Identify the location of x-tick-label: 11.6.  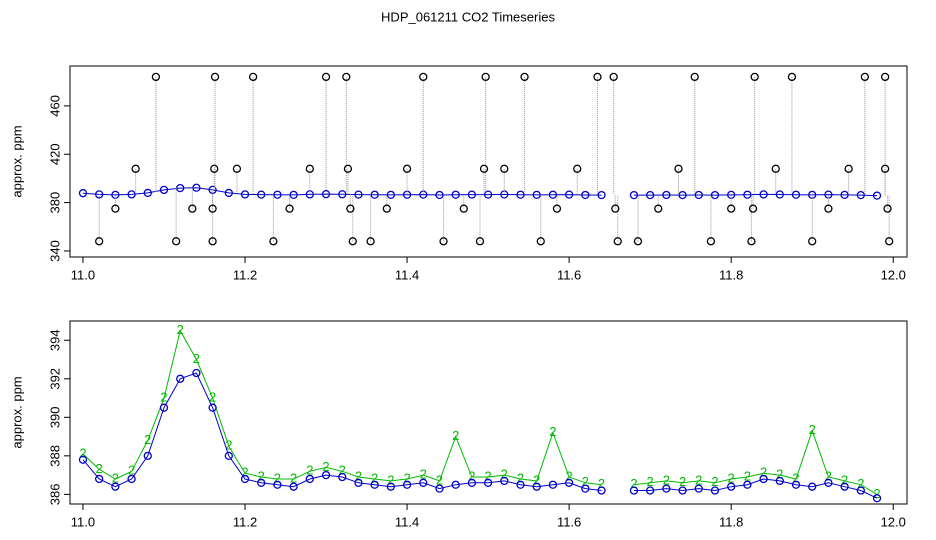
(569, 274).